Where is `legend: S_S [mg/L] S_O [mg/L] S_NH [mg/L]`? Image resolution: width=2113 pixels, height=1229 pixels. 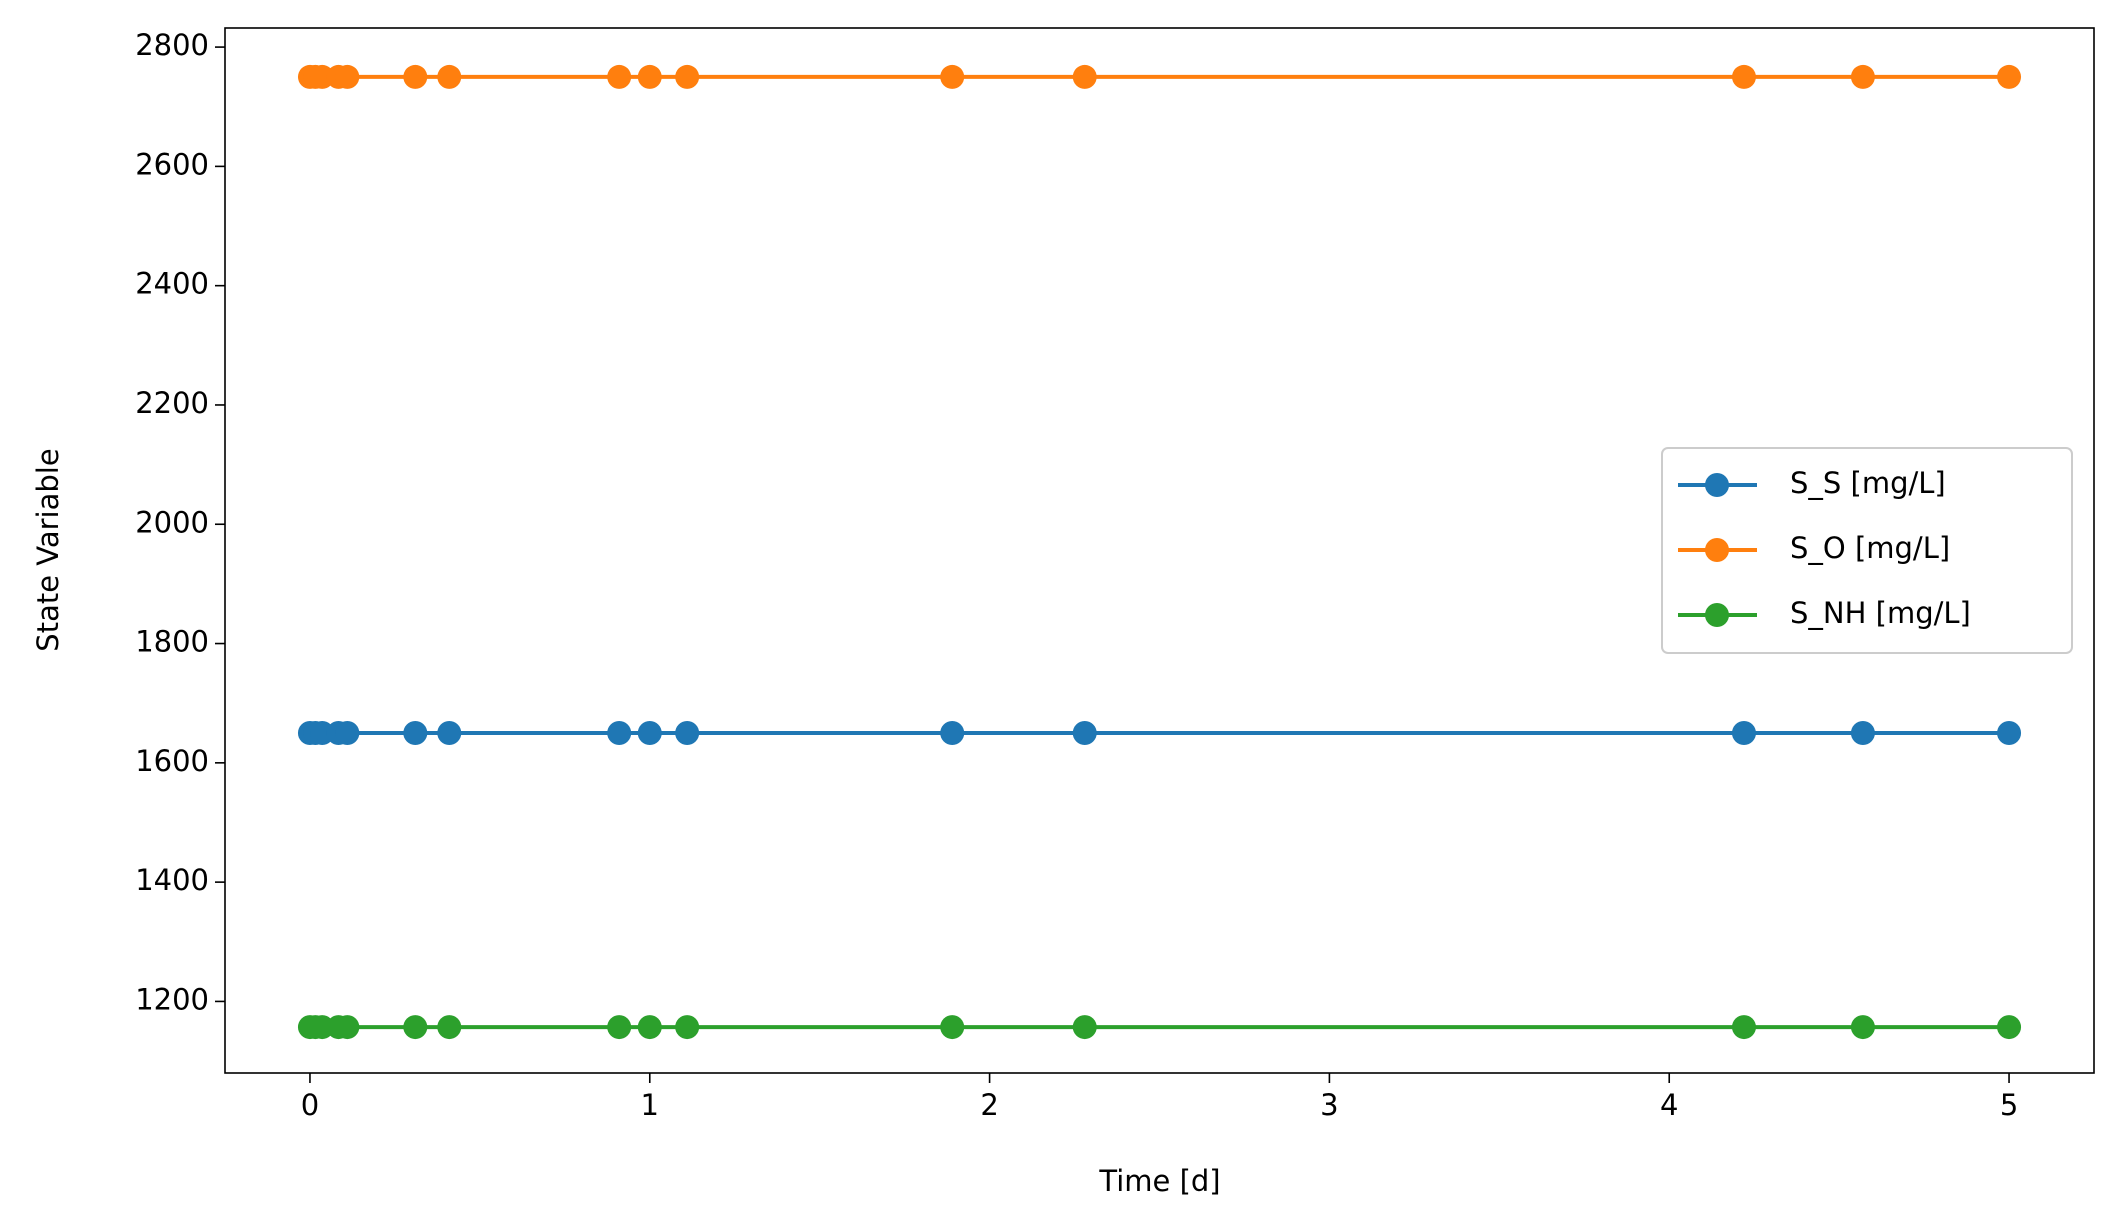 legend: S_S [mg/L] S_O [mg/L] S_NH [mg/L] is located at coordinates (1867, 550).